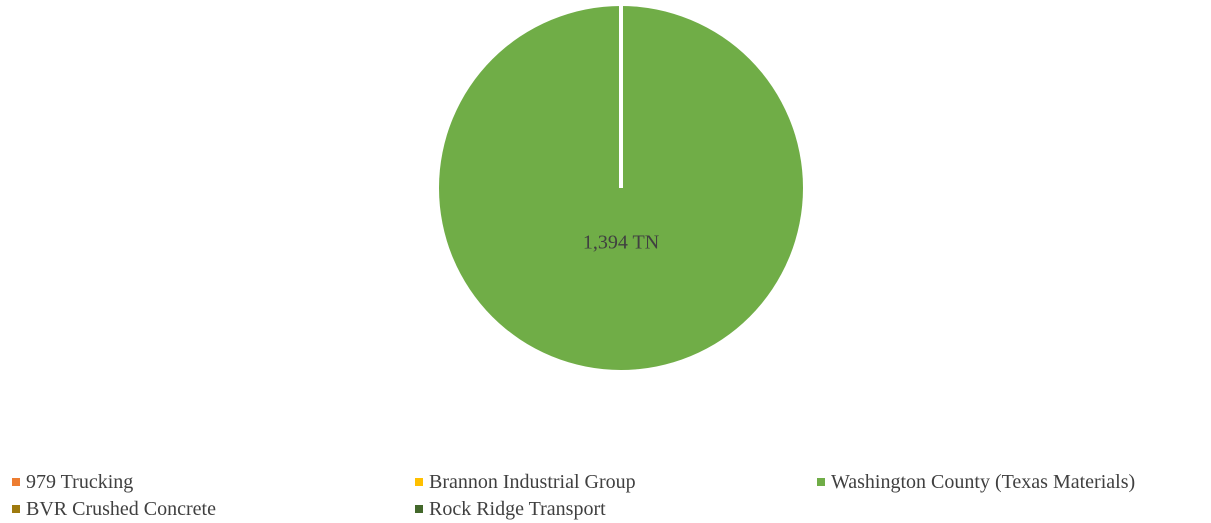  What do you see at coordinates (121, 509) in the screenshot?
I see `legend-label: BVR Crushed Concrete` at bounding box center [121, 509].